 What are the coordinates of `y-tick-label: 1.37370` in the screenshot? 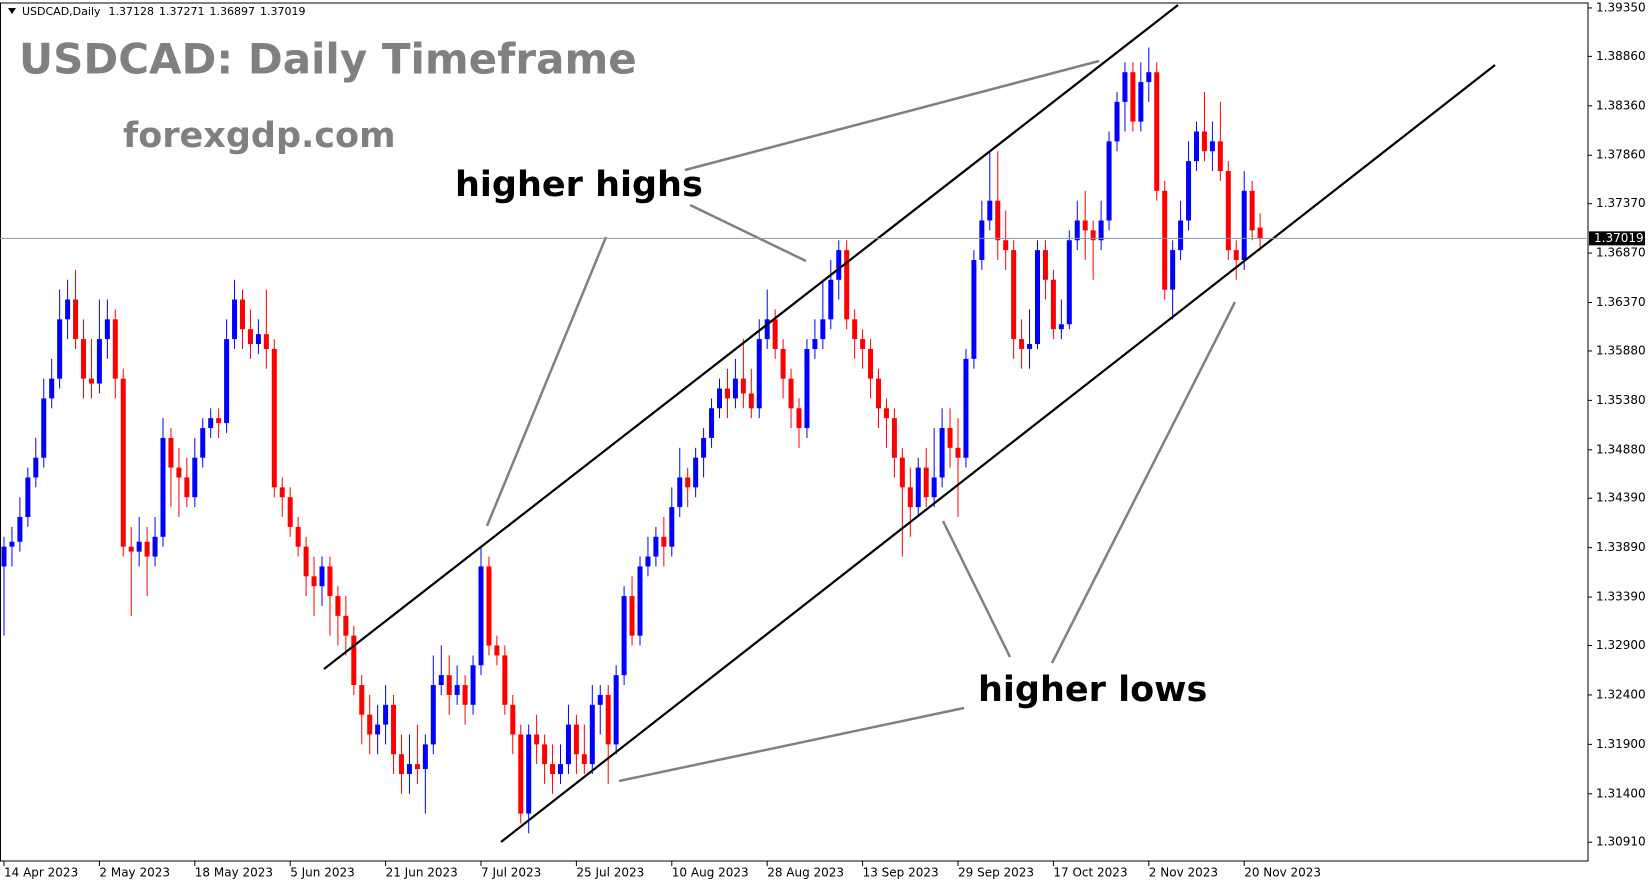 It's located at (1621, 203).